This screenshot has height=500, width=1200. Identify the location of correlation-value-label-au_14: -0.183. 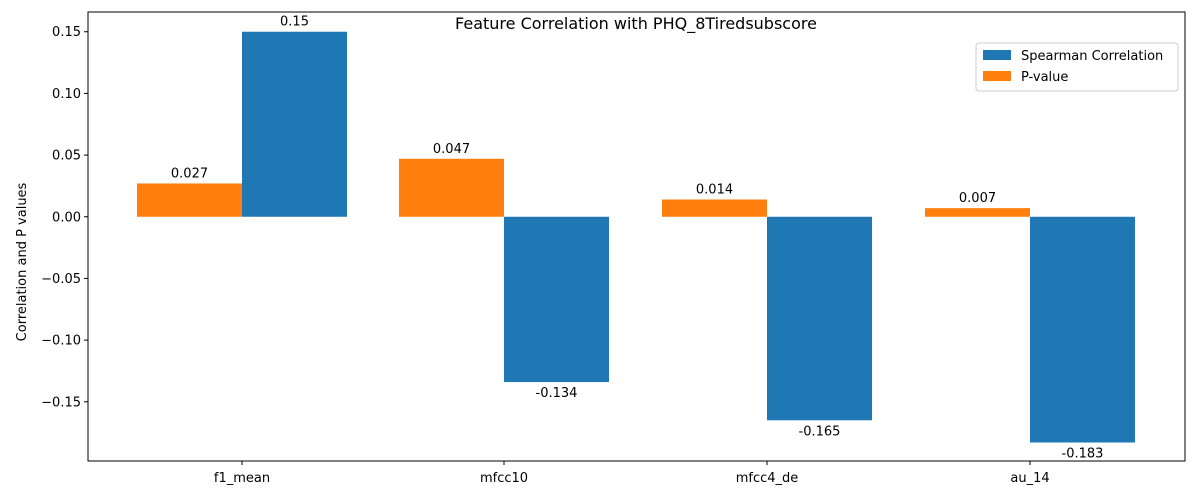
(1083, 453).